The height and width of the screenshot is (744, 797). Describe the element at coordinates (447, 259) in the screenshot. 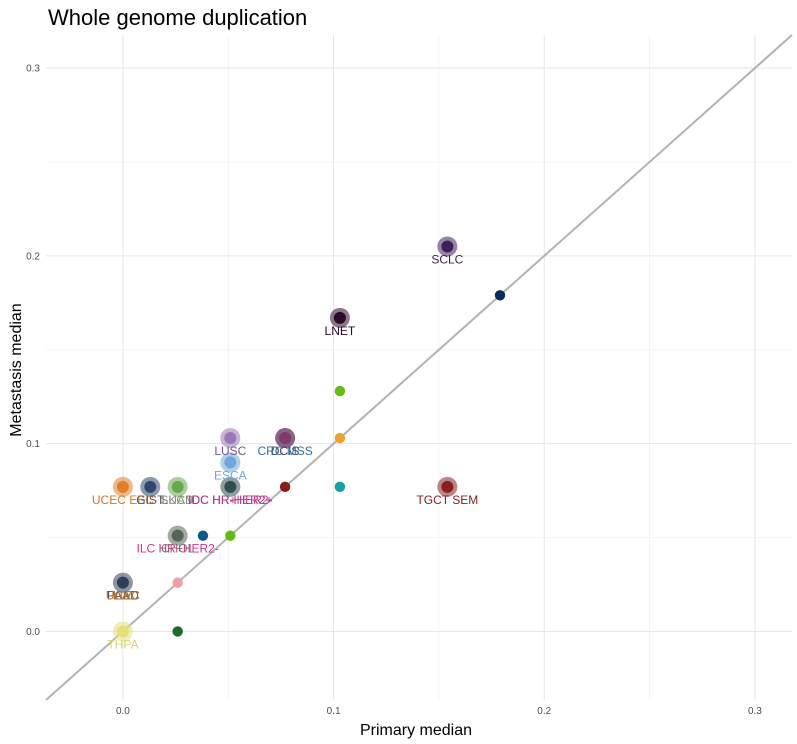

I see `point-label: SCLC` at that location.